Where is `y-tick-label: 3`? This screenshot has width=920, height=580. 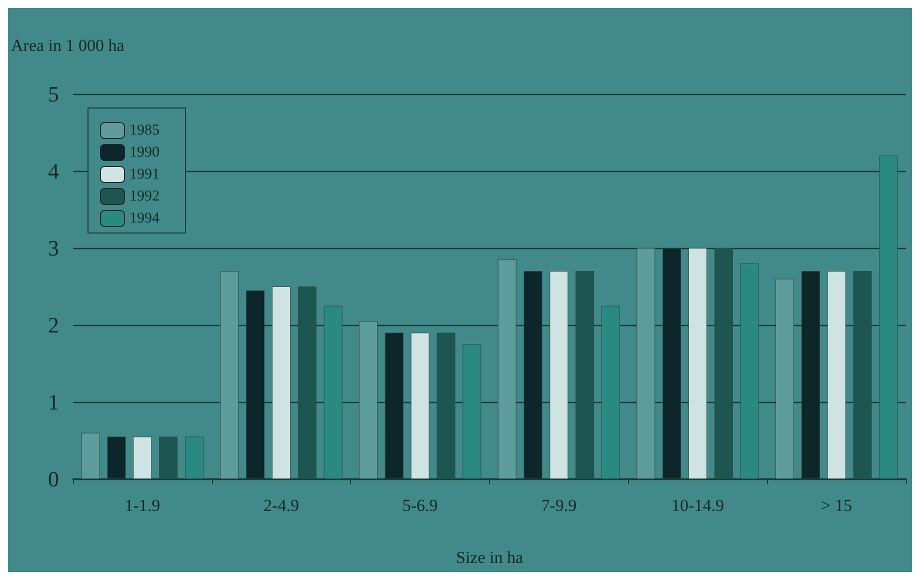
y-tick-label: 3 is located at coordinates (53, 248).